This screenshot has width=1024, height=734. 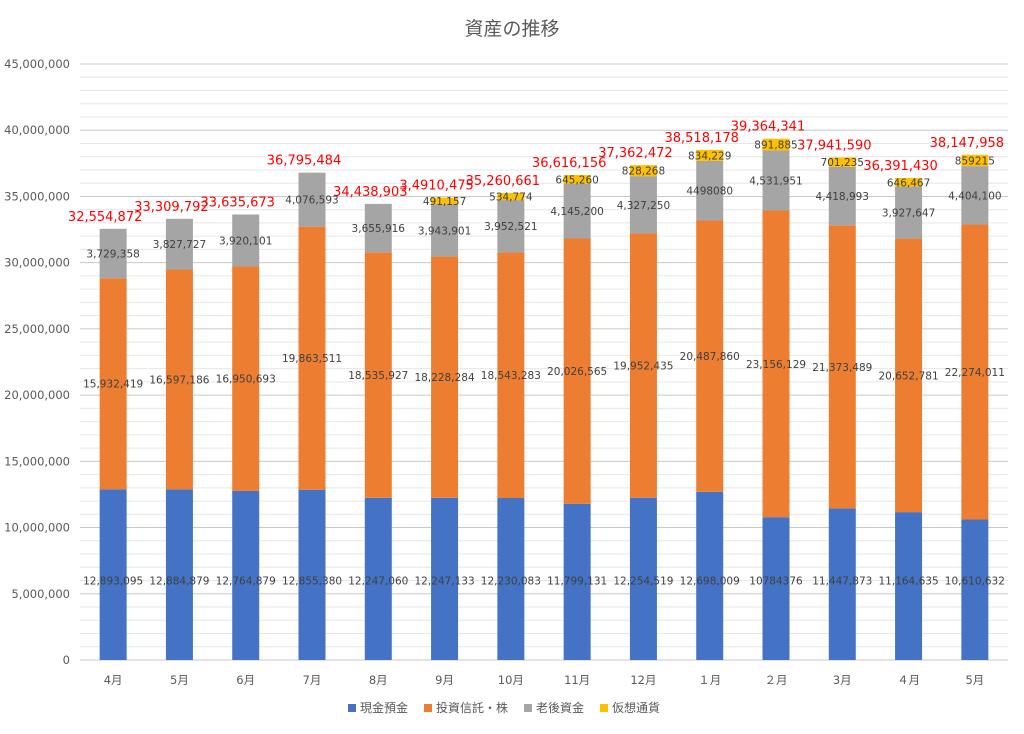 What do you see at coordinates (436, 186) in the screenshot?
I see `total-label: 3,4910,475` at bounding box center [436, 186].